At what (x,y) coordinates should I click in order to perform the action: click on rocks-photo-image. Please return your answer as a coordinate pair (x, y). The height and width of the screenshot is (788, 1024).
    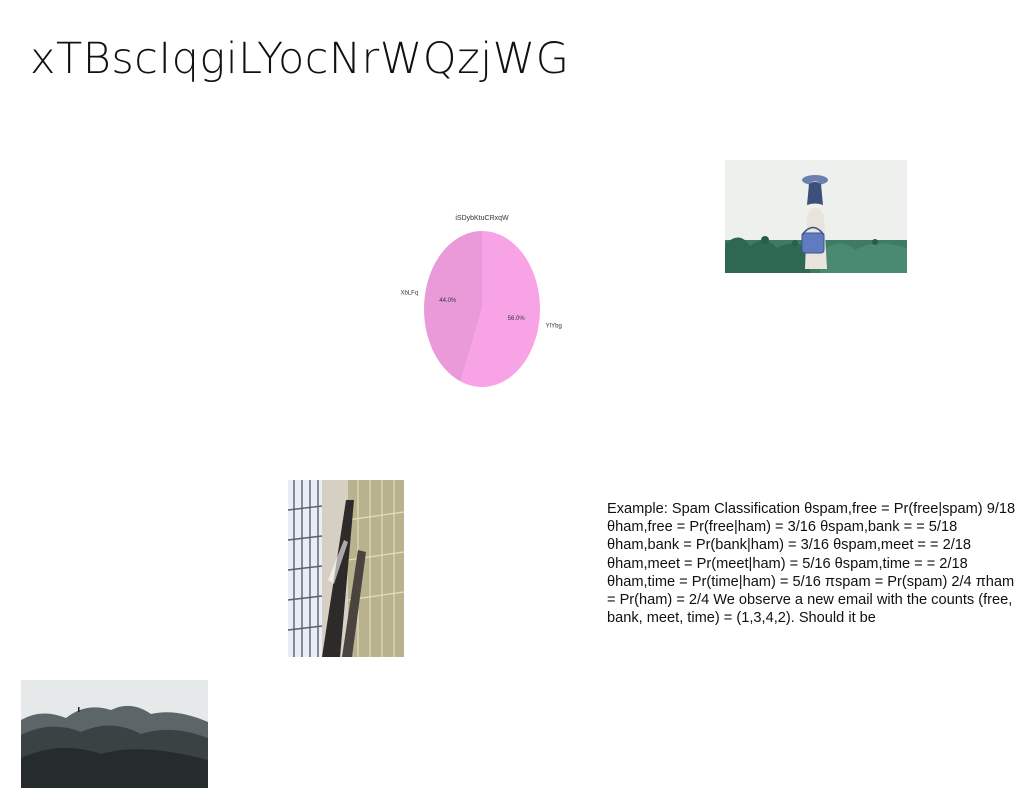
    Looking at the image, I should click on (114, 734).